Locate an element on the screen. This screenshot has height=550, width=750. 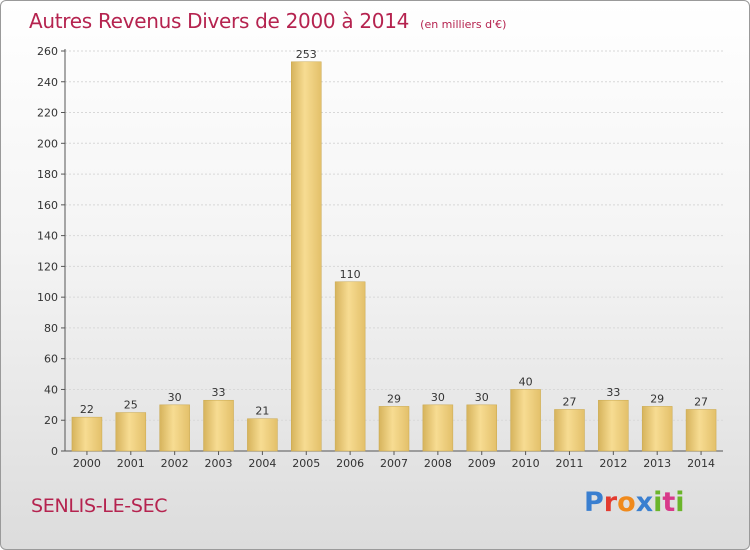
data-label-2012: 33 is located at coordinates (613, 392).